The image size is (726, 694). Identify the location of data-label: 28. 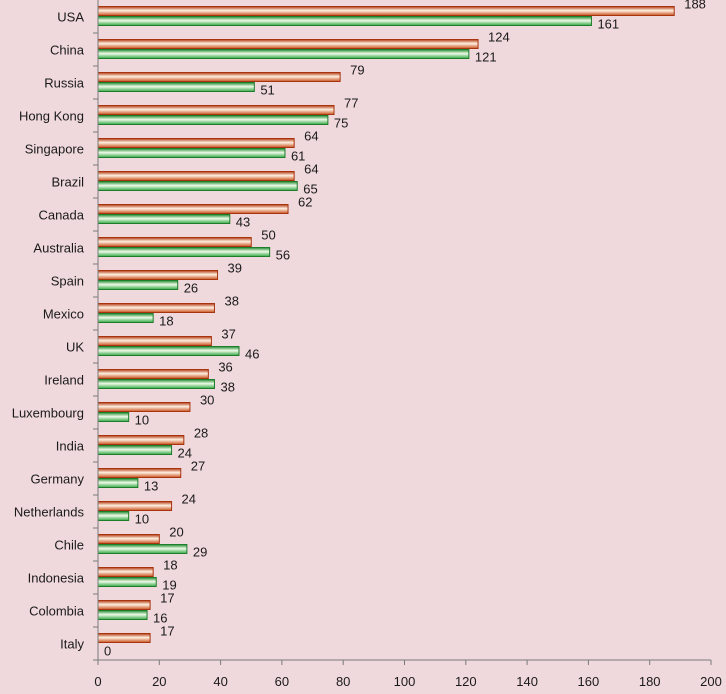
(201, 433).